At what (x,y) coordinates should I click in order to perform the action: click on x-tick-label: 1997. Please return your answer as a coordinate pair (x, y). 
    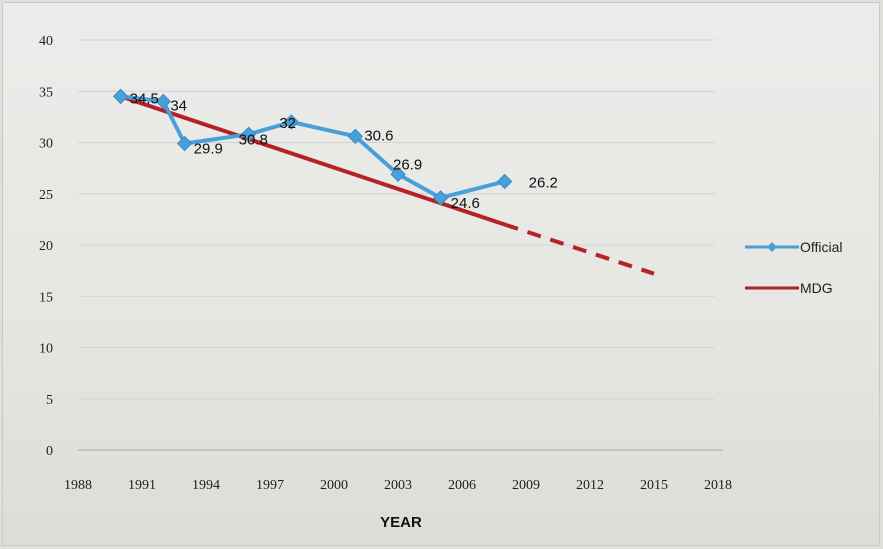
    Looking at the image, I should click on (270, 485).